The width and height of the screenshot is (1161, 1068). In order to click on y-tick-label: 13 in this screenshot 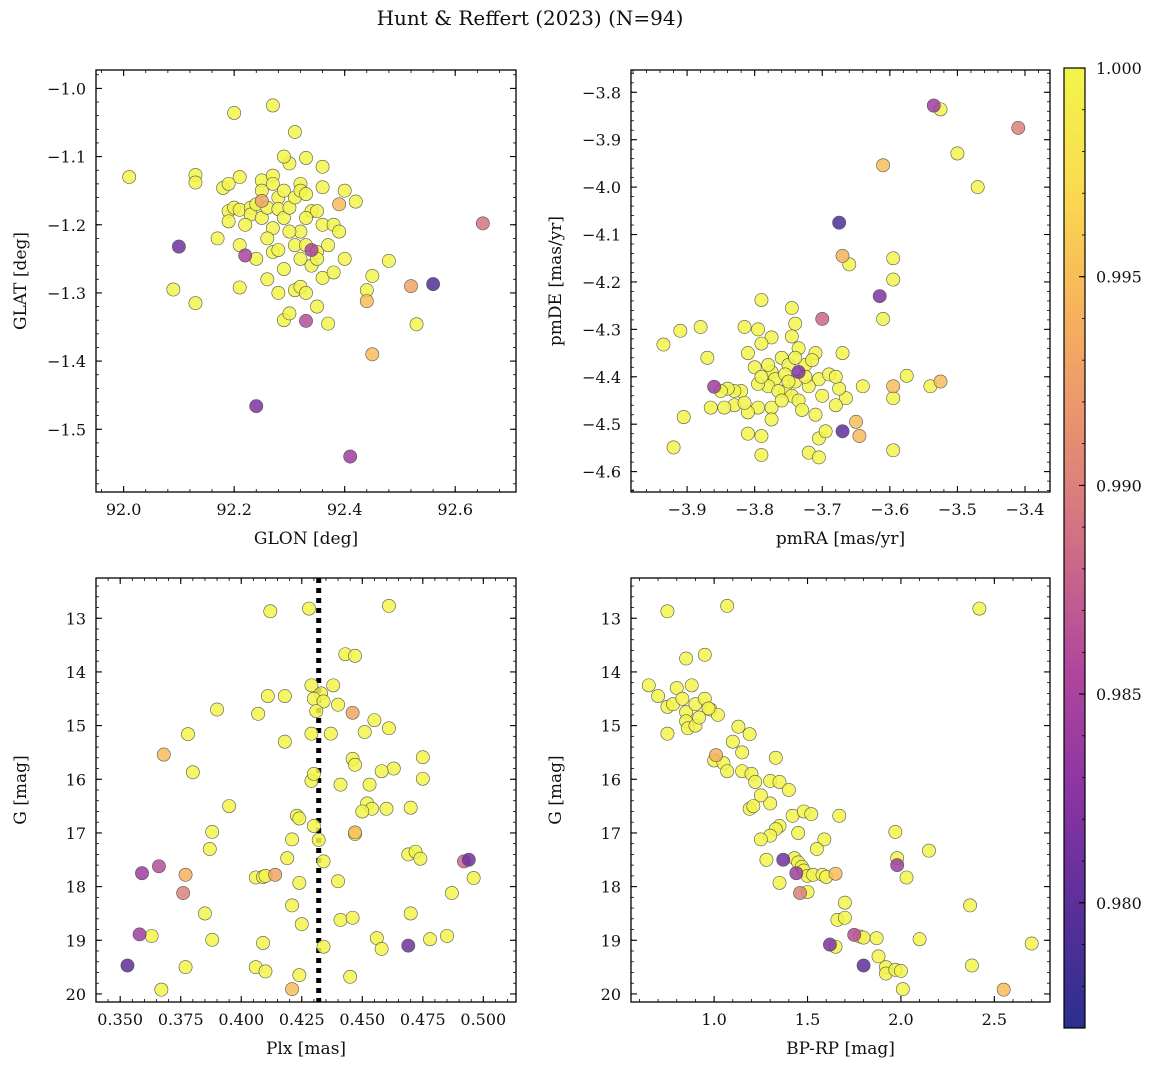, I will do `click(76, 618)`.